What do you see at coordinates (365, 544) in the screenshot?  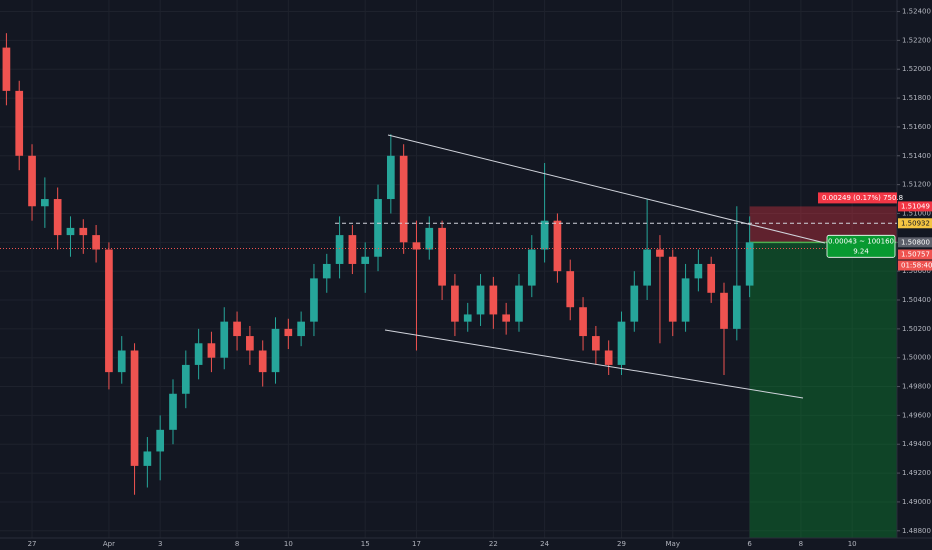 I see `x-tick-label: 15` at bounding box center [365, 544].